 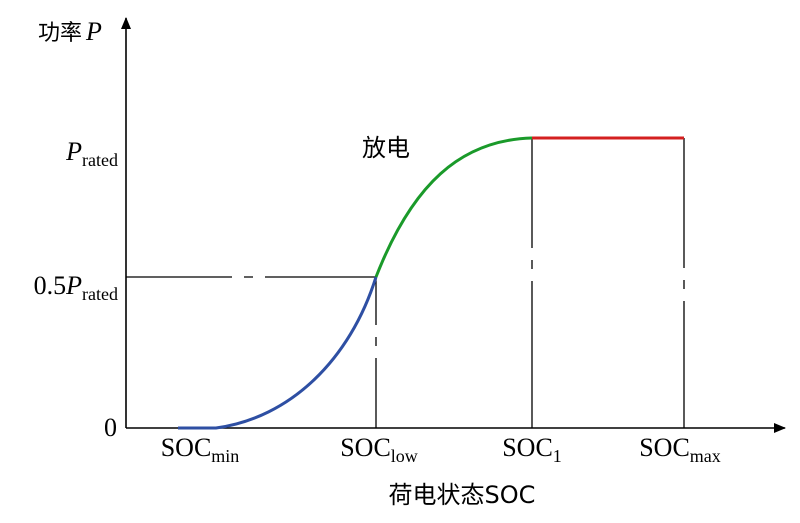 I want to click on y-axis-title-symbol: P, so click(x=93, y=31).